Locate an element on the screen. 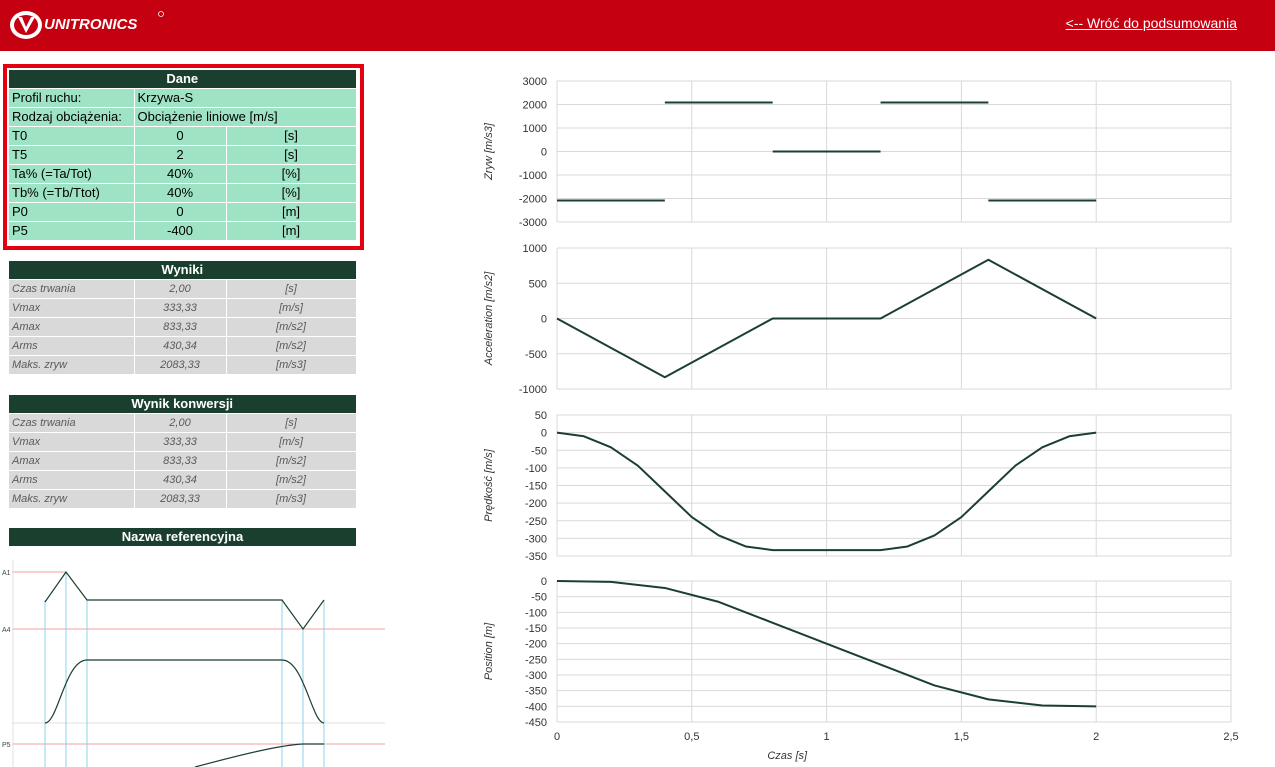 The height and width of the screenshot is (767, 1275). back-to-summary-link: <-- Wróć do podsumowania is located at coordinates (1151, 23).